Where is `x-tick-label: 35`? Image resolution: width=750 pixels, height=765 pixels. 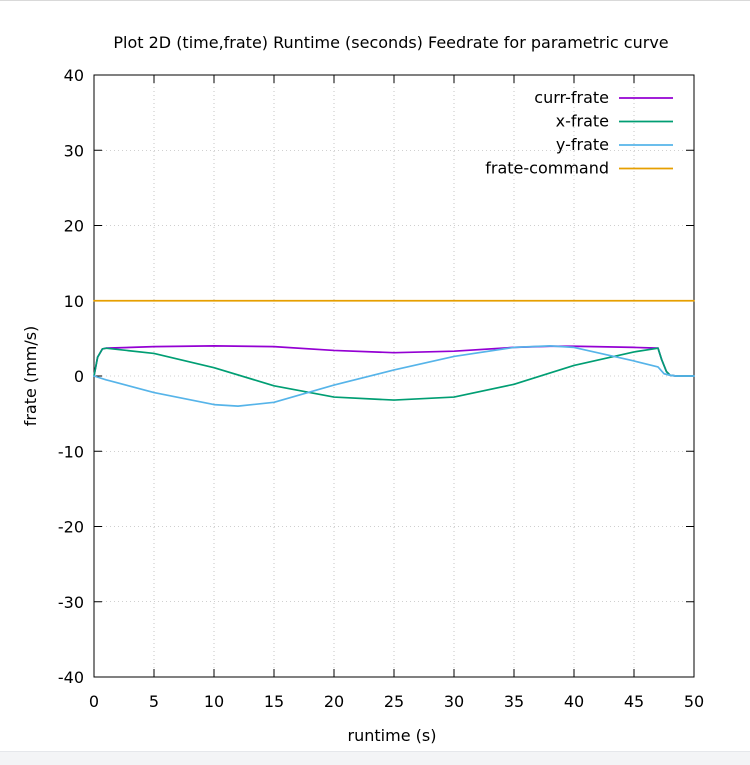 x-tick-label: 35 is located at coordinates (514, 701).